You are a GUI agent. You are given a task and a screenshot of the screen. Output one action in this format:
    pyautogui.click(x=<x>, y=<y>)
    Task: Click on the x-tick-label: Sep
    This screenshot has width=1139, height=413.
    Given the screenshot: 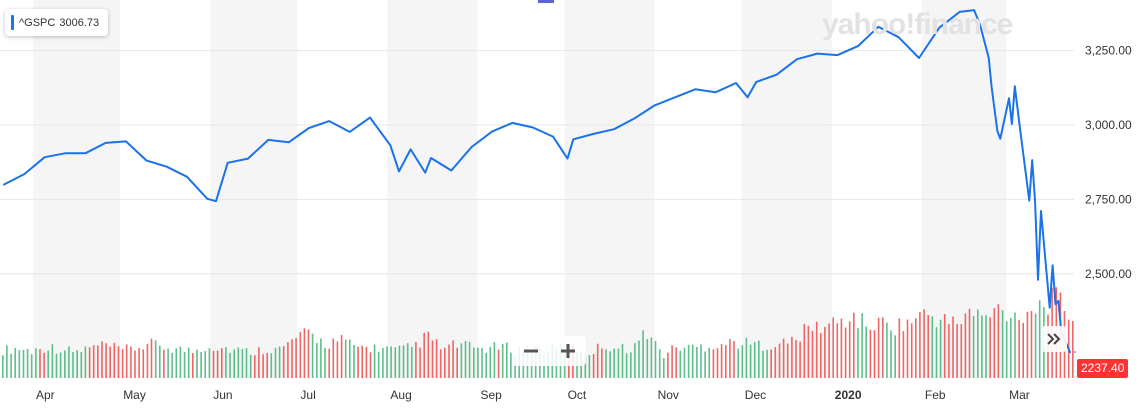 What is the action you would take?
    pyautogui.click(x=492, y=395)
    